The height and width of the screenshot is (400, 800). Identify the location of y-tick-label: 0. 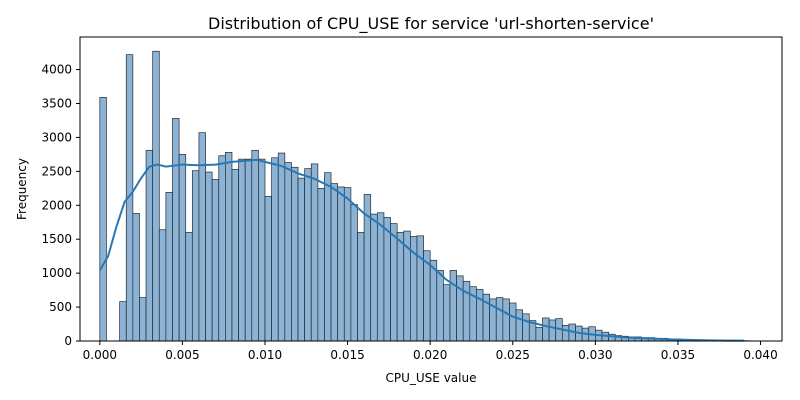
(68, 341).